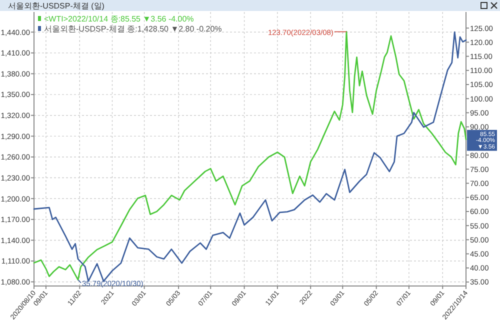 This screenshot has width=500, height=320. I want to click on legend-label: <WTI>2022/10/14 종:85.55 ▼3.56 -4.00%, so click(119, 19).